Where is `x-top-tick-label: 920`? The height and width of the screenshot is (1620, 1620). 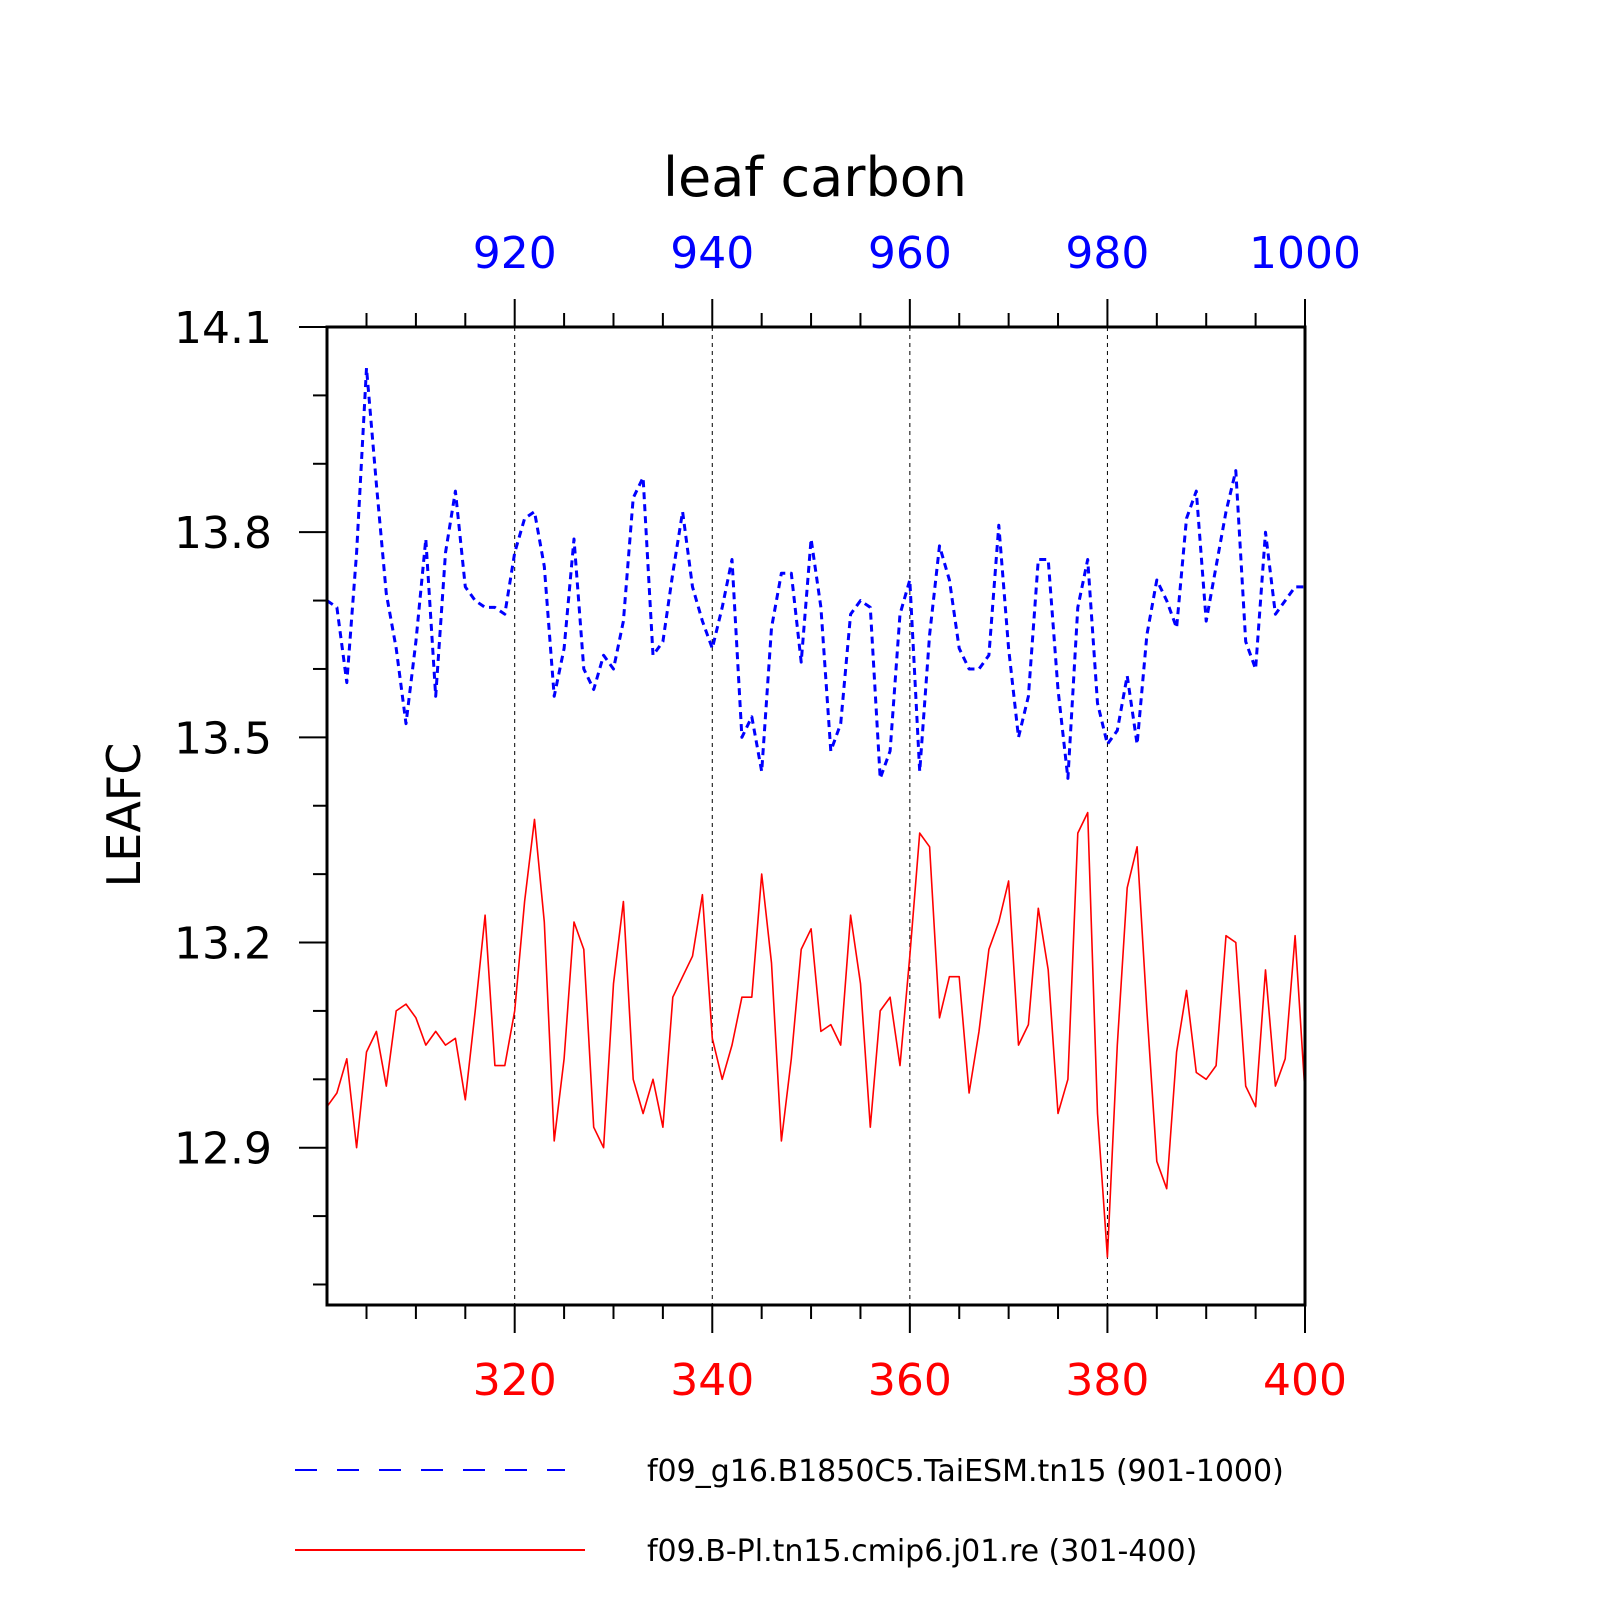
x-top-tick-label: 920 is located at coordinates (515, 253).